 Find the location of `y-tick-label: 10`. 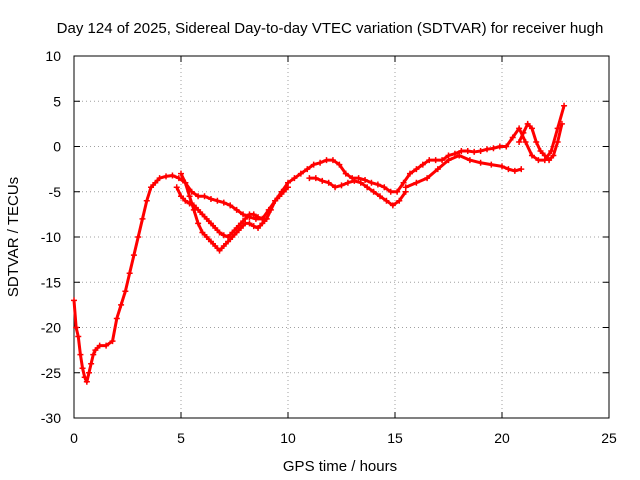

y-tick-label: 10 is located at coordinates (53, 56).